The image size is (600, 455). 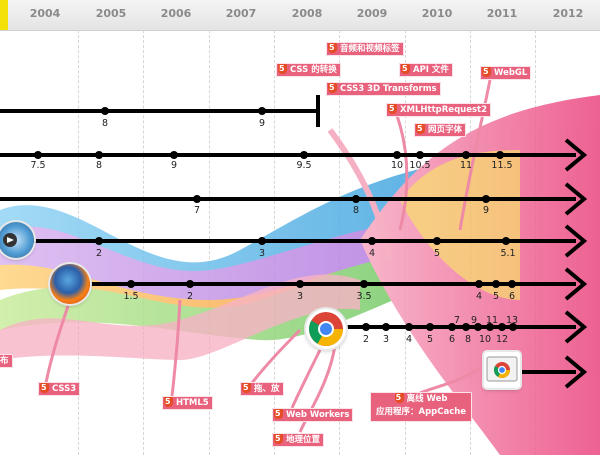 I want to click on feature-tag-web-workers: Web Workers, so click(x=313, y=414).